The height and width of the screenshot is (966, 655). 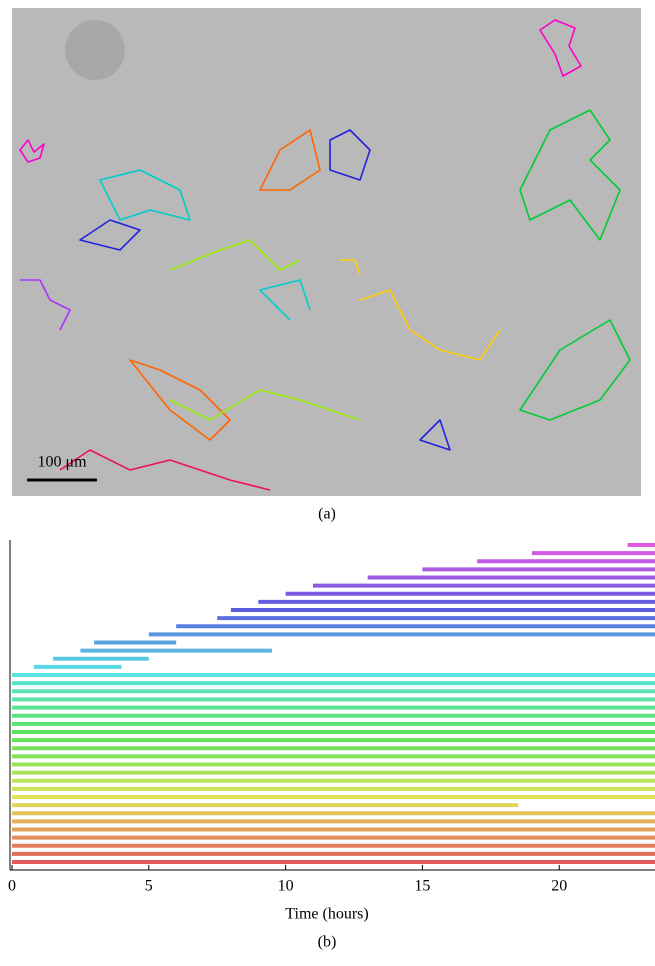 I want to click on x-tick-label: 15, so click(x=422, y=886).